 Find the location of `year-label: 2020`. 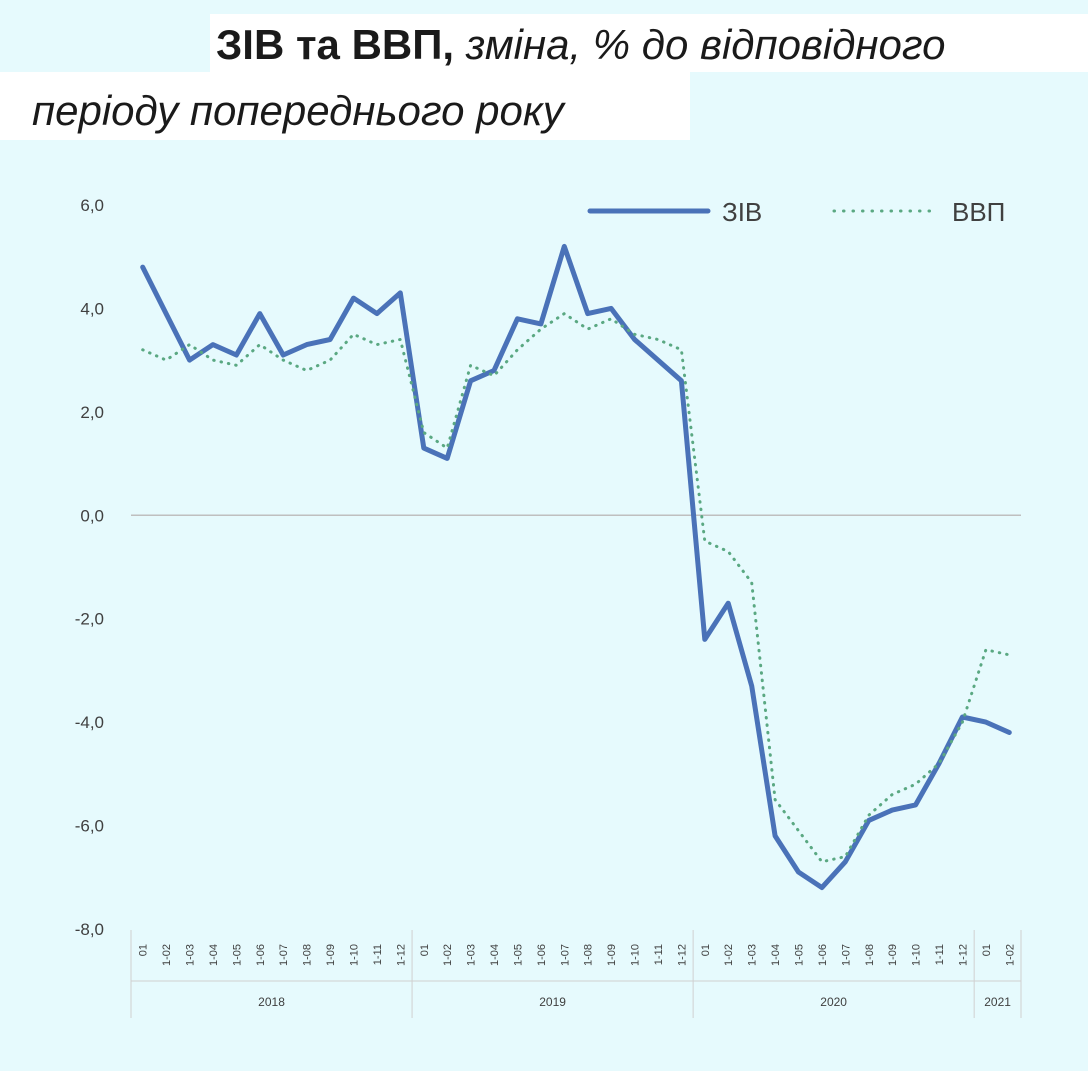

year-label: 2020 is located at coordinates (833, 1002).